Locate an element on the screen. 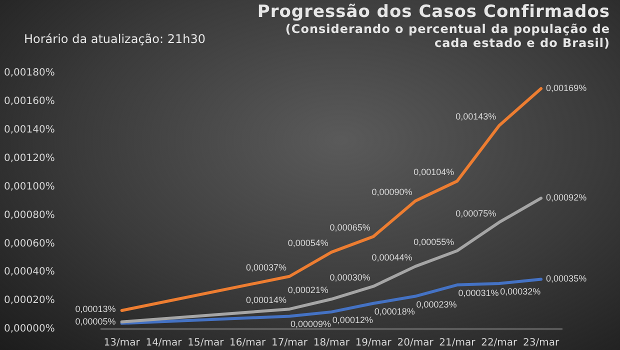 The width and height of the screenshot is (620, 350). x-tick-label: 15/mar is located at coordinates (206, 343).